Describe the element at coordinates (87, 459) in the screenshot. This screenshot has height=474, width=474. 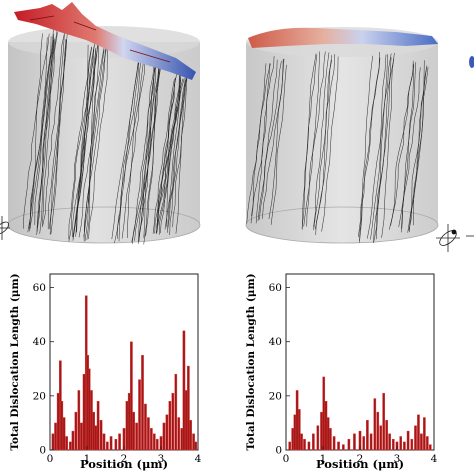
I see `x-tick-label: 1` at that location.